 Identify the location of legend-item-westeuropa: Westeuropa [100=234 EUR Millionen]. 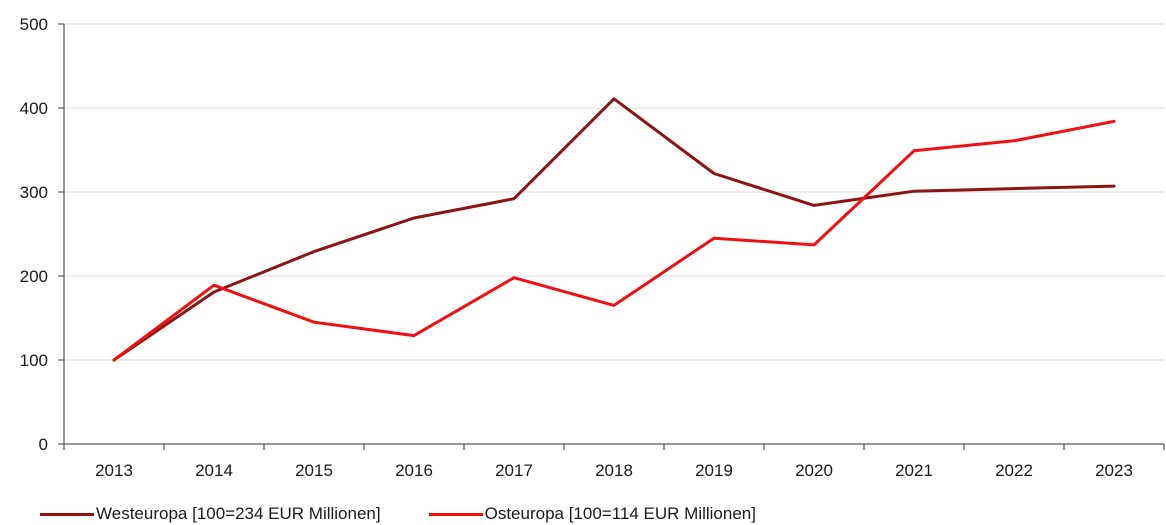
(210, 514).